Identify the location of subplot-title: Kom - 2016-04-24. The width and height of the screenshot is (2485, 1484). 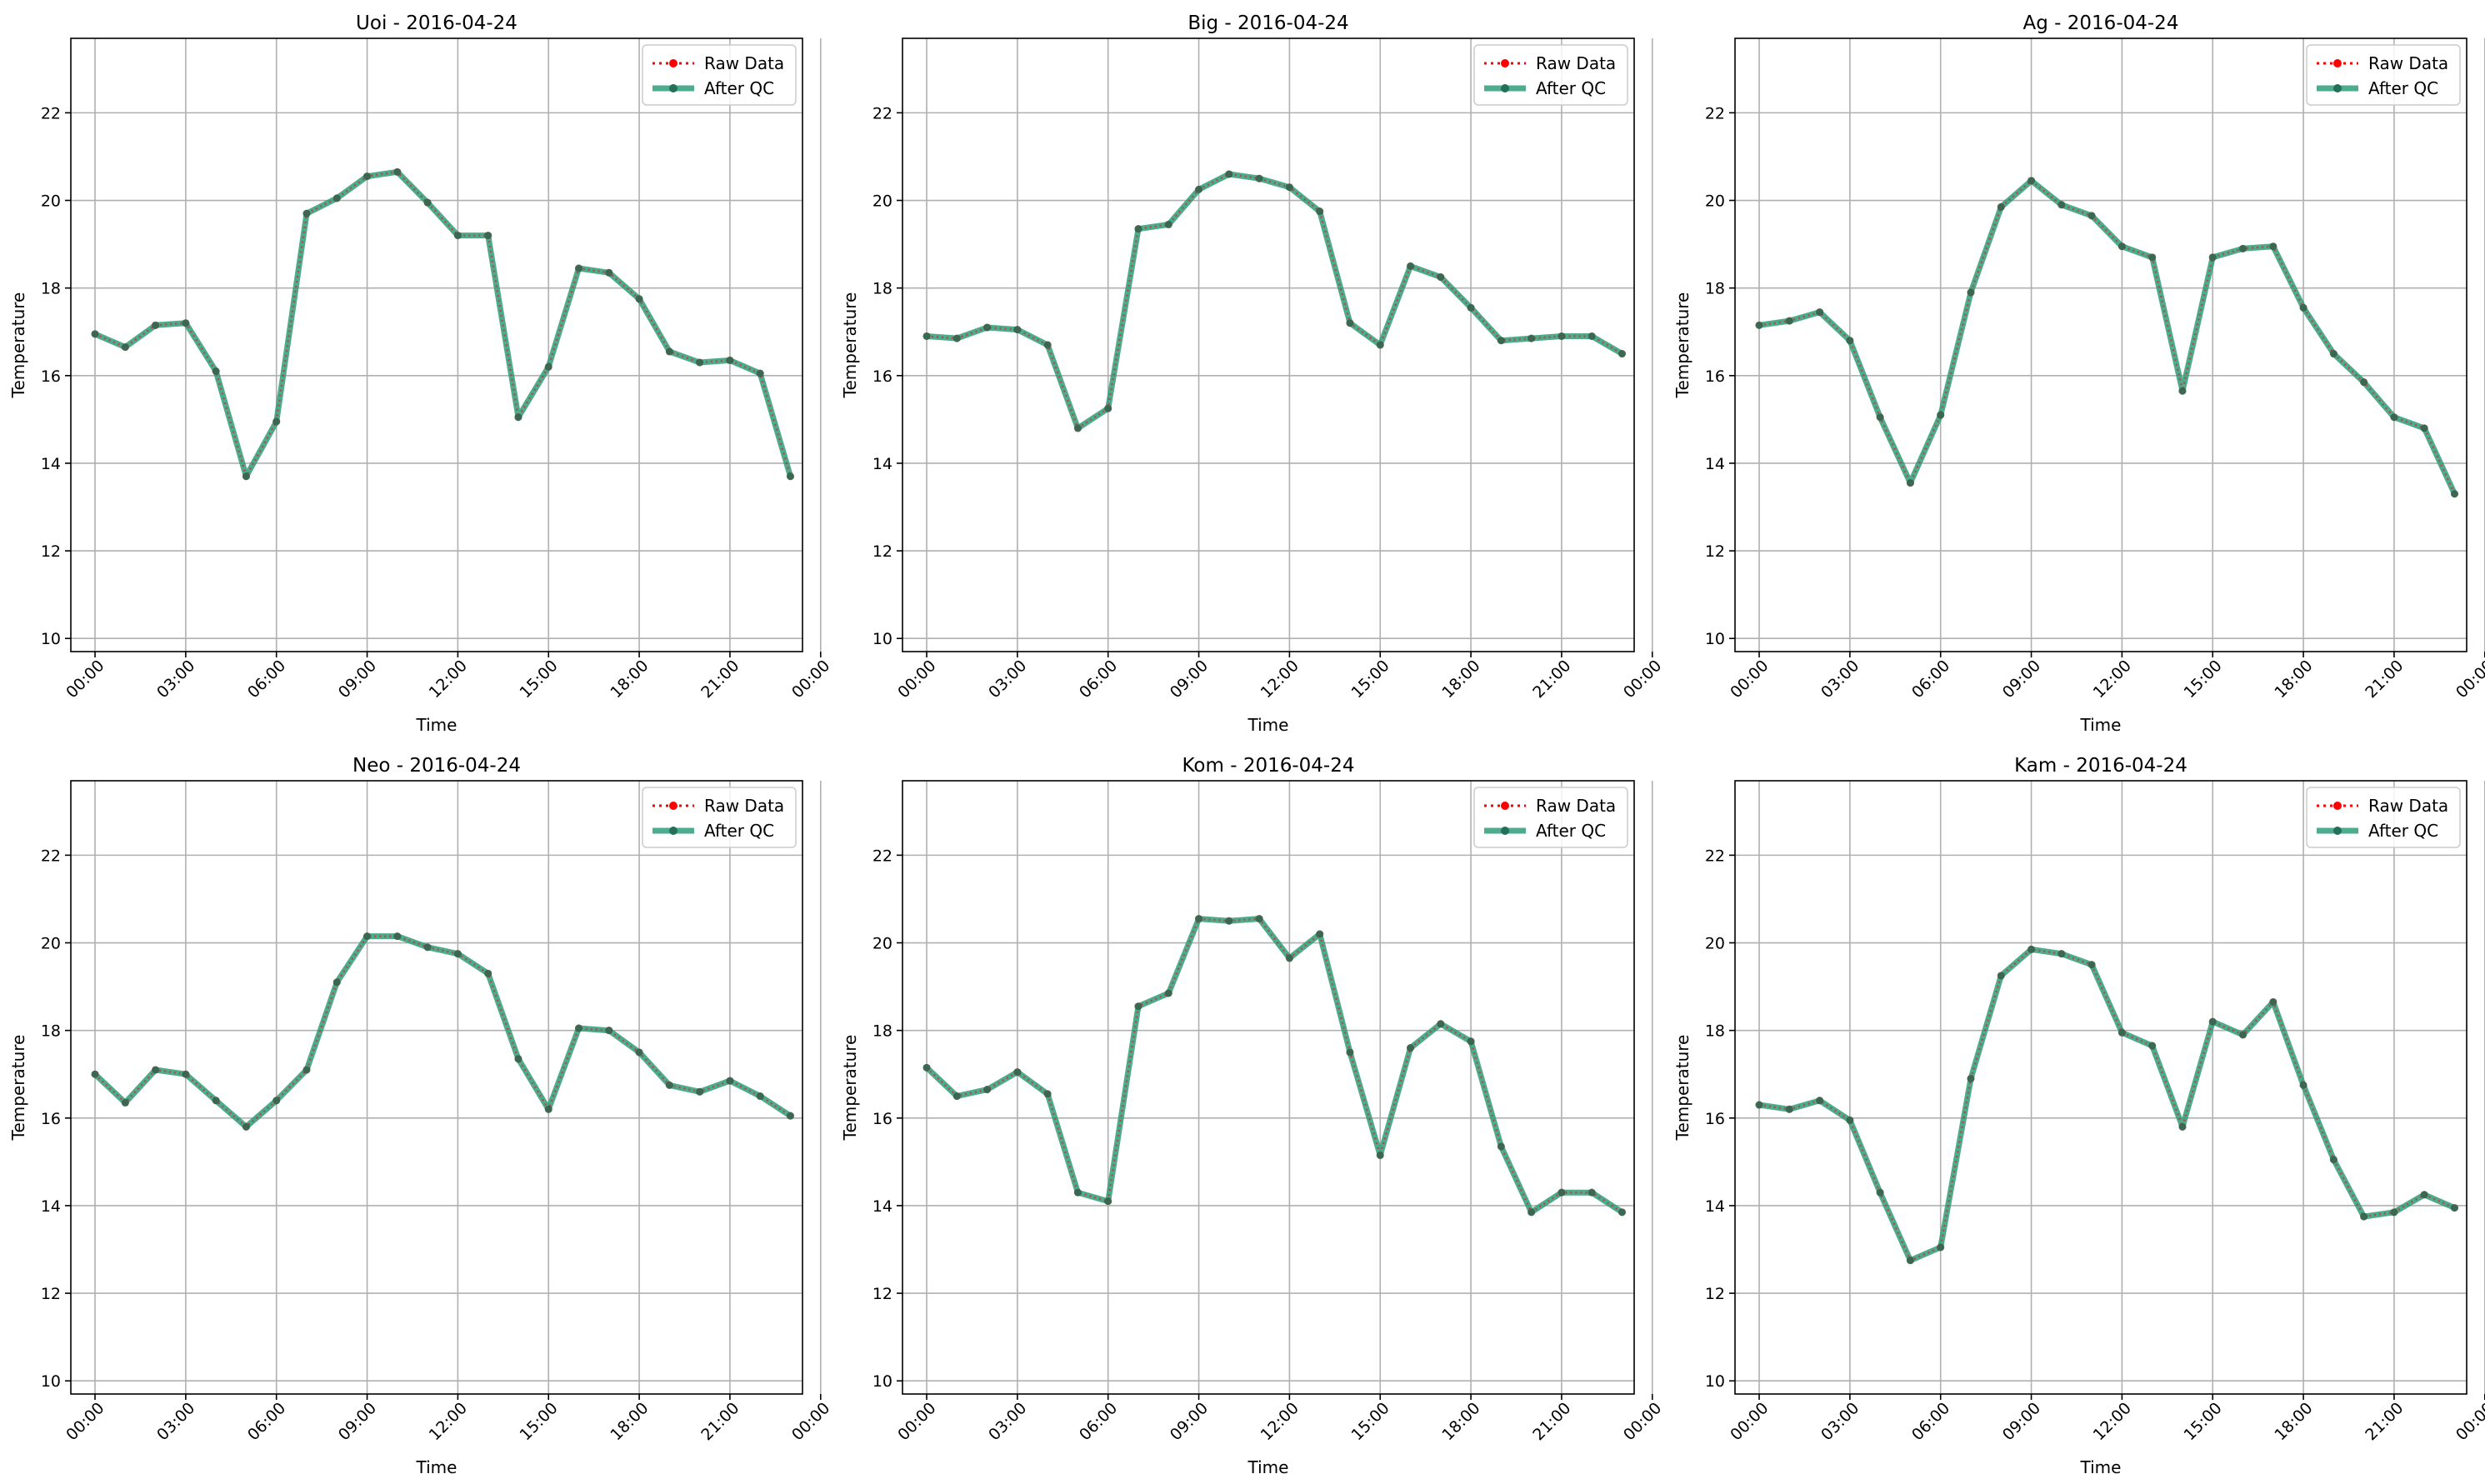
(1268, 766).